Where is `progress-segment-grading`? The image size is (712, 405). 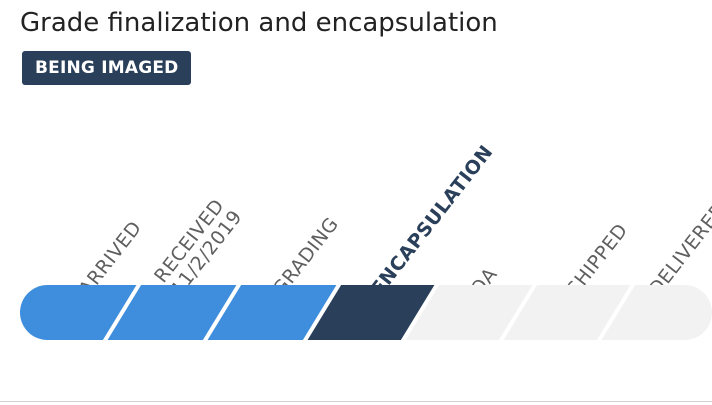 progress-segment-grading is located at coordinates (272, 312).